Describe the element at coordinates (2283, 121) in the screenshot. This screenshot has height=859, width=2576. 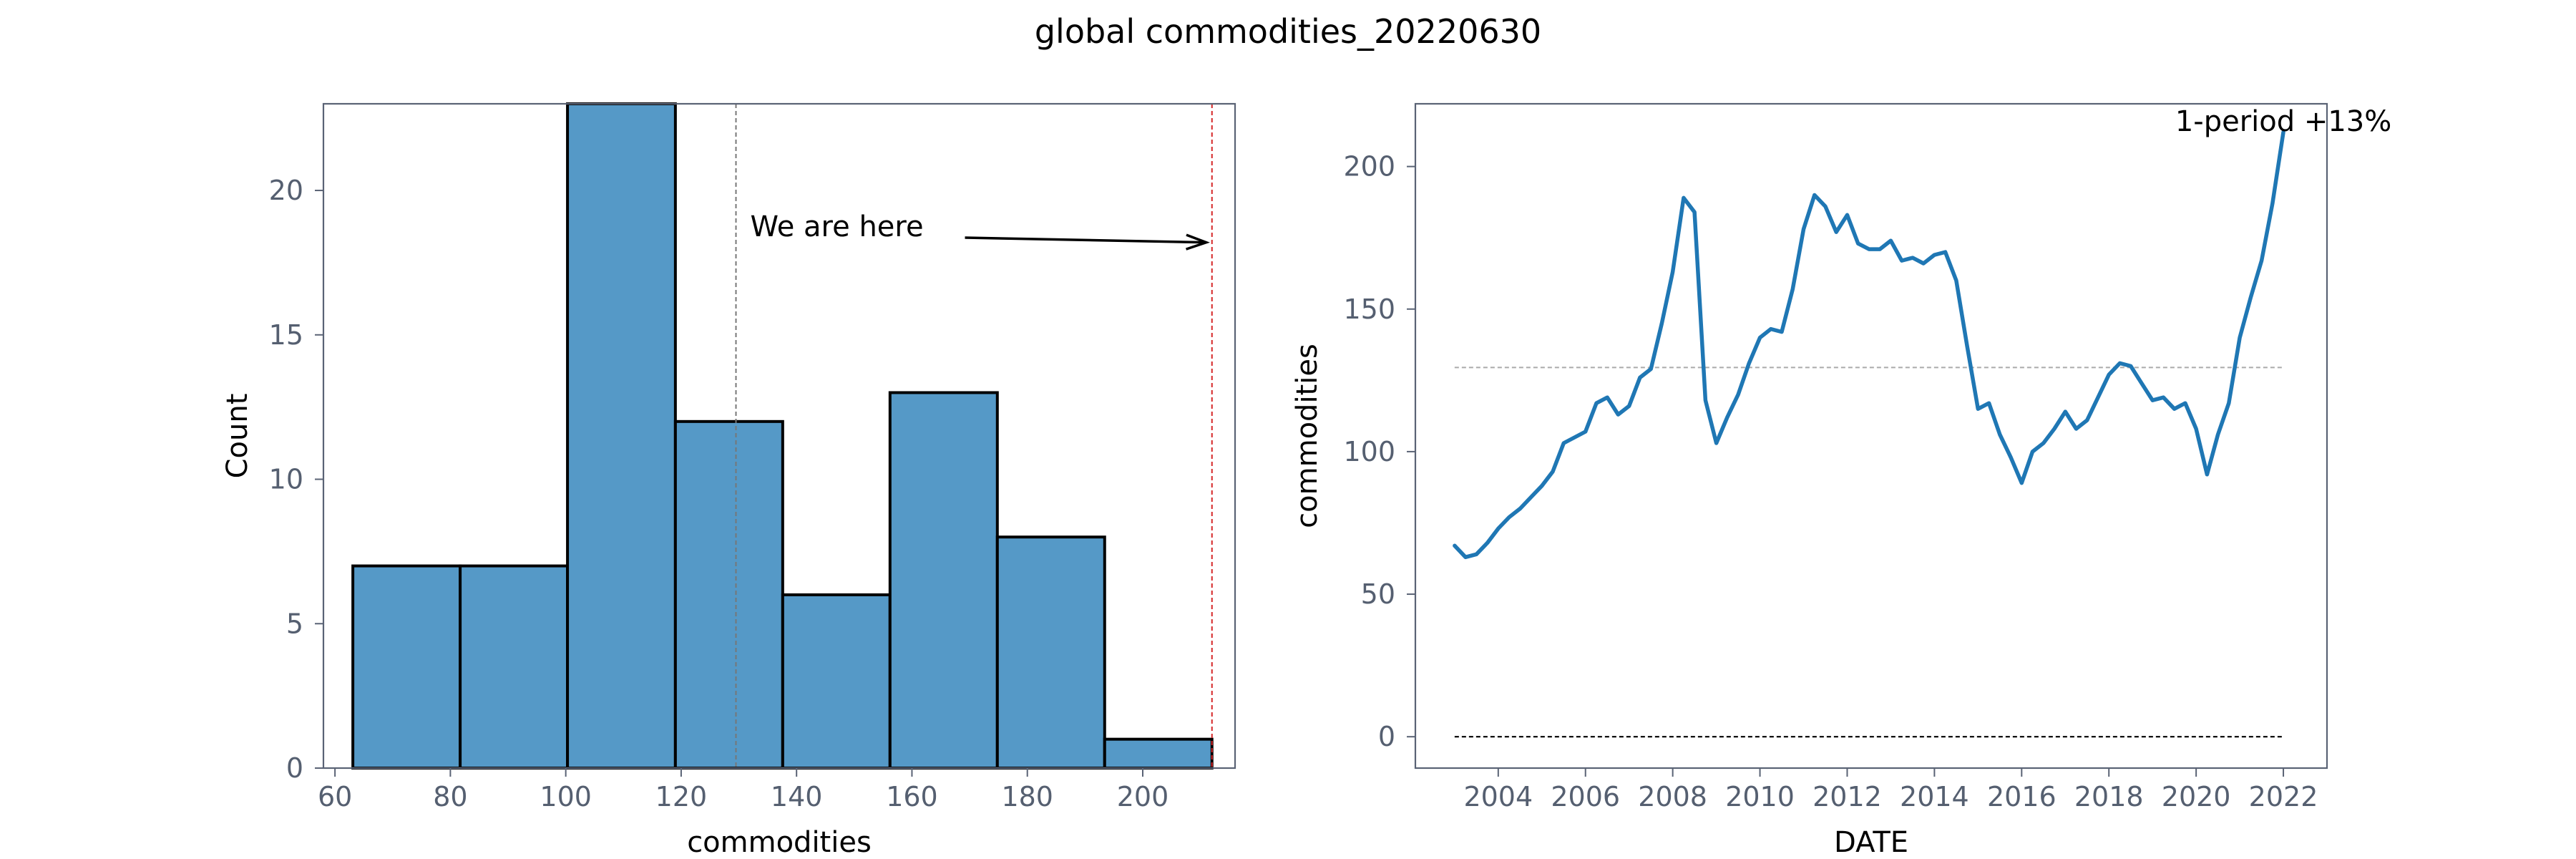
I see `period-change-annotation: 1-period +13%` at that location.